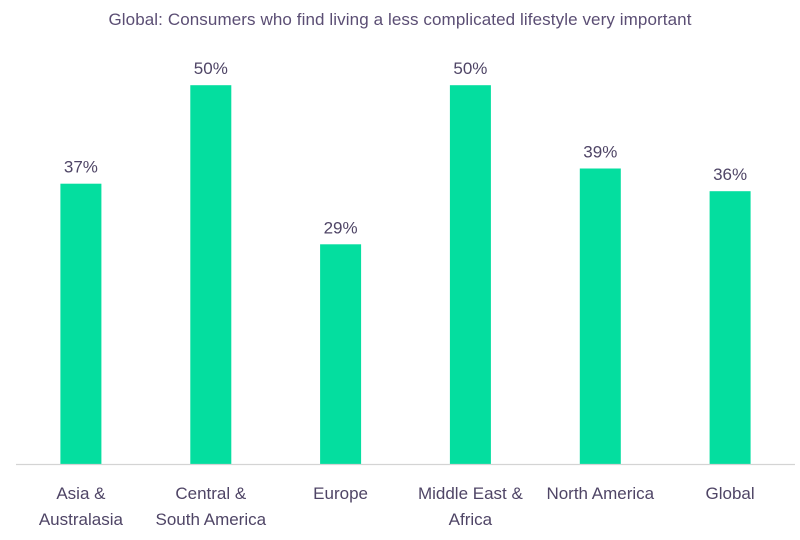  What do you see at coordinates (471, 519) in the screenshot?
I see `category-label-line: Africa` at bounding box center [471, 519].